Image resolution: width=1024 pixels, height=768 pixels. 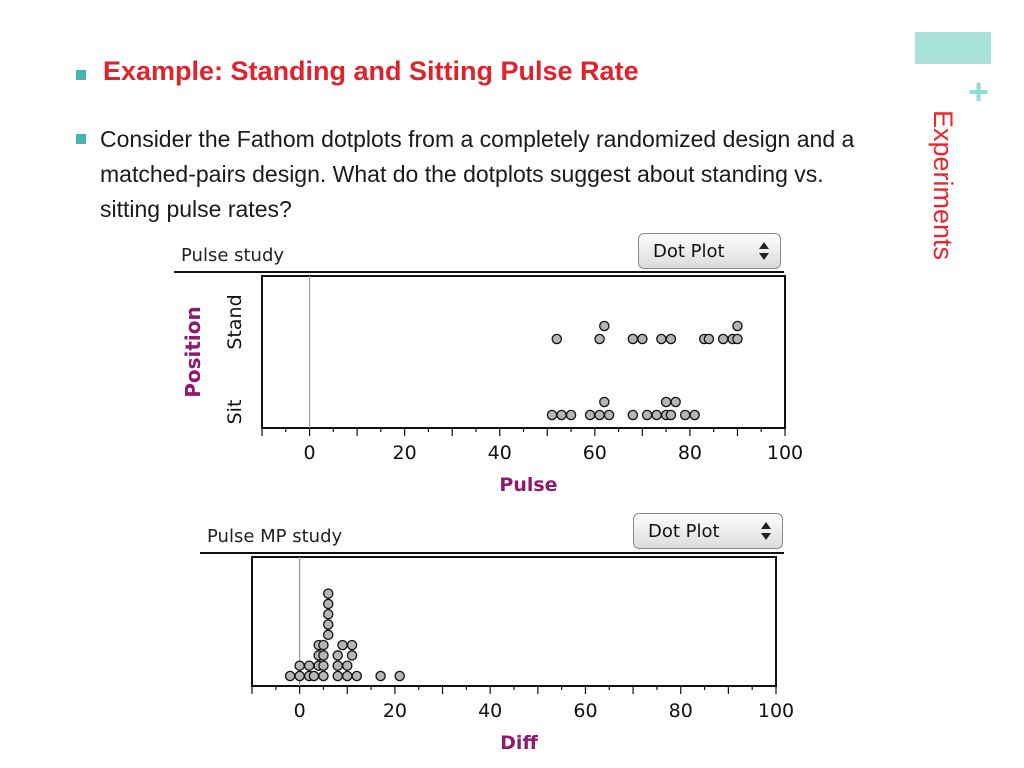 I want to click on panel-title-pulse-study: Pulse study, so click(x=233, y=255).